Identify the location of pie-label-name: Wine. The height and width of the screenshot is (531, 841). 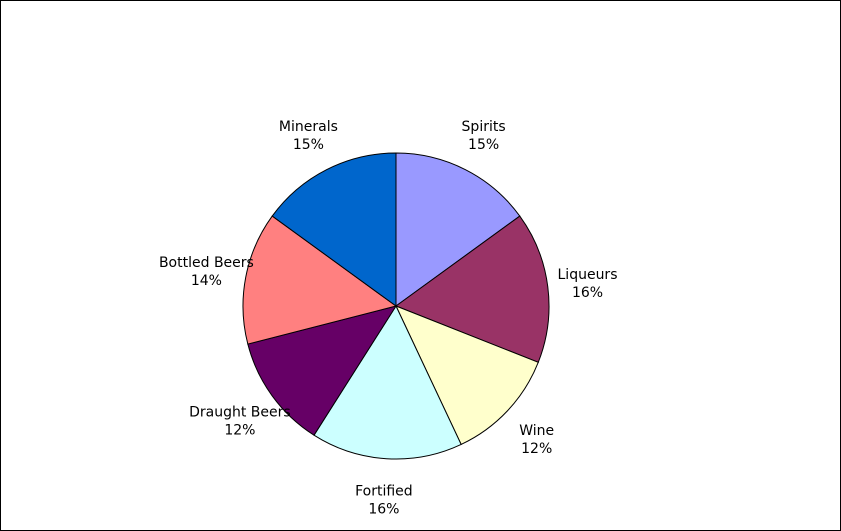
(536, 431).